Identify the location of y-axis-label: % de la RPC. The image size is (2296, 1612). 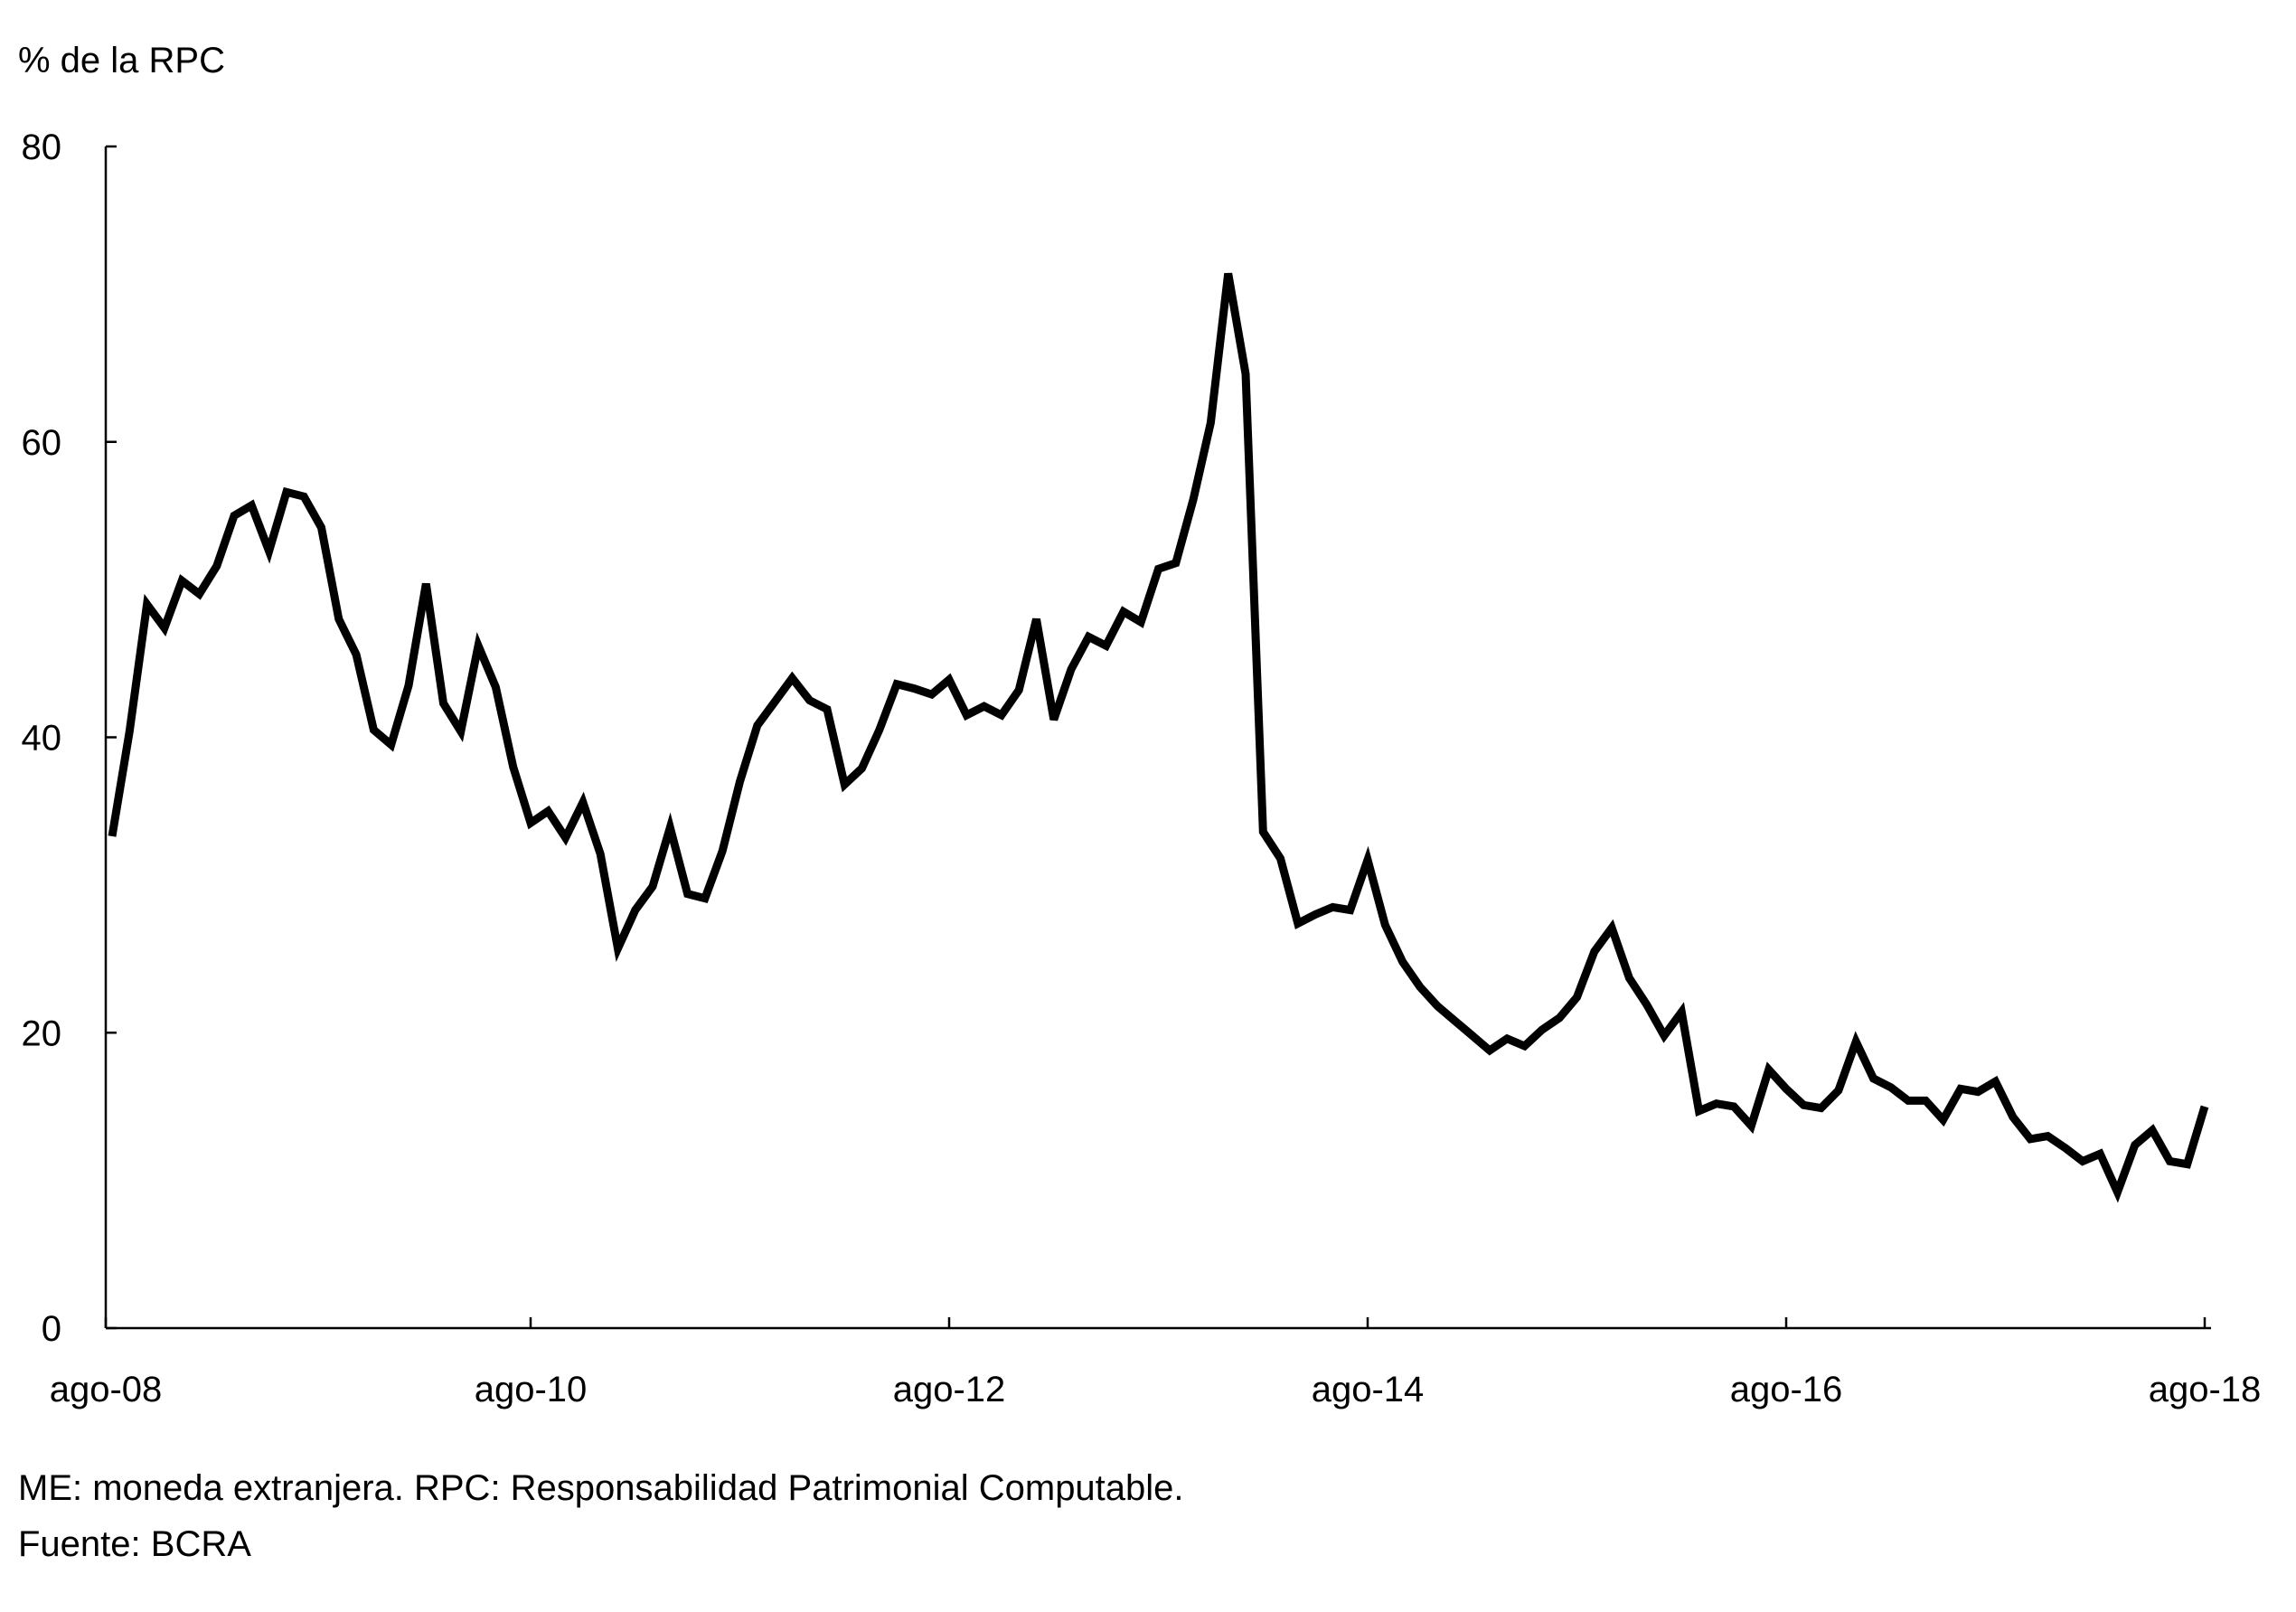
(121, 60).